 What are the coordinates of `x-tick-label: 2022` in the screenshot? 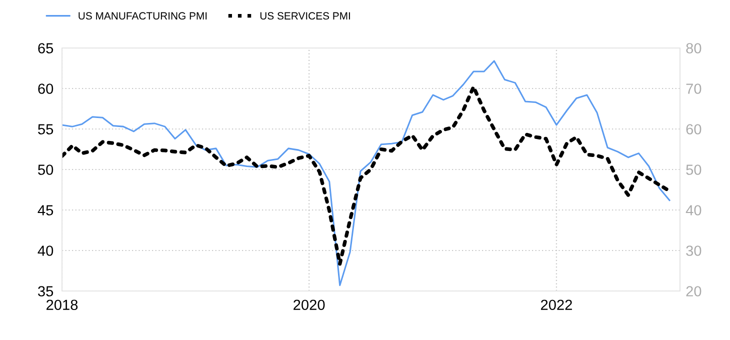 It's located at (556, 305).